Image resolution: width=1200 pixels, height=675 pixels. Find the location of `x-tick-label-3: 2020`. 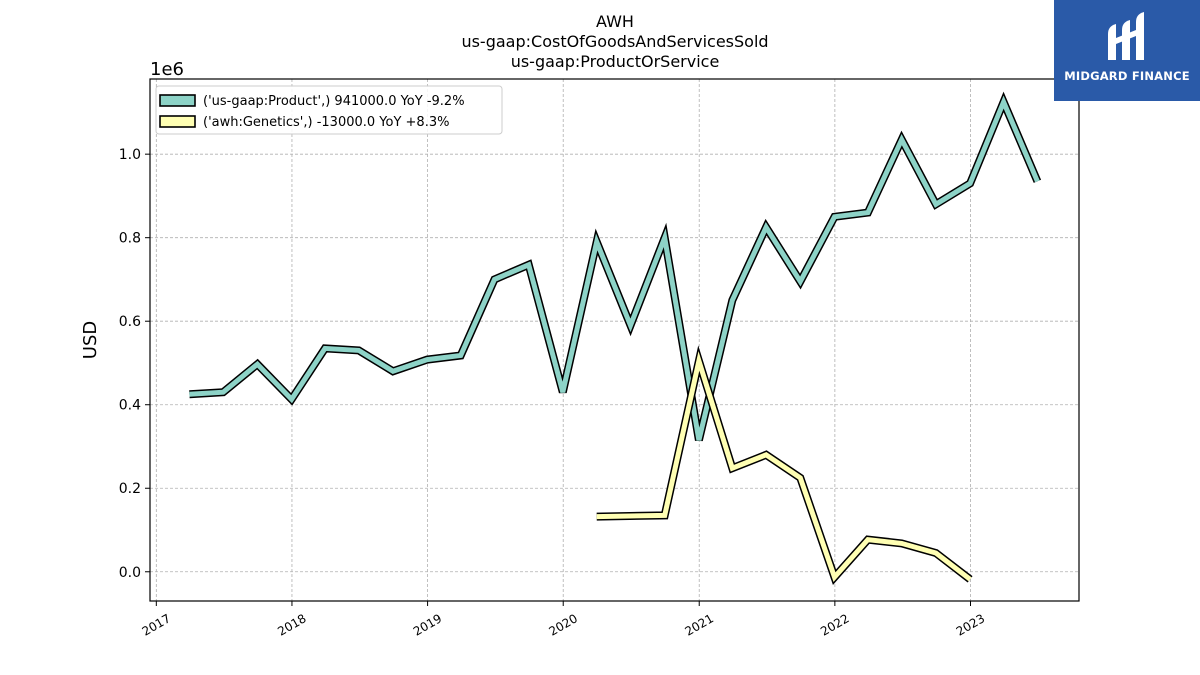

x-tick-label-3: 2020 is located at coordinates (562, 624).